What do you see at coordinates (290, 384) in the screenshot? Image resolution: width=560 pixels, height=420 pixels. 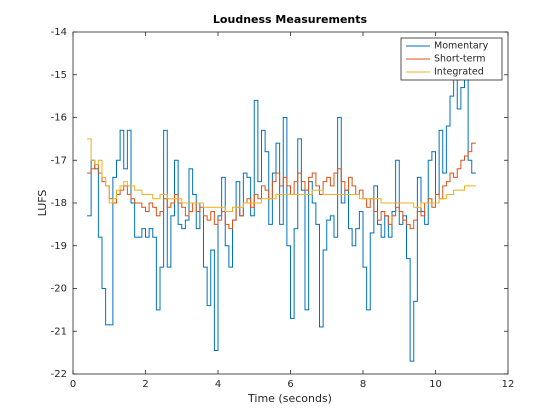 I see `x-tick-label: 6` at bounding box center [290, 384].